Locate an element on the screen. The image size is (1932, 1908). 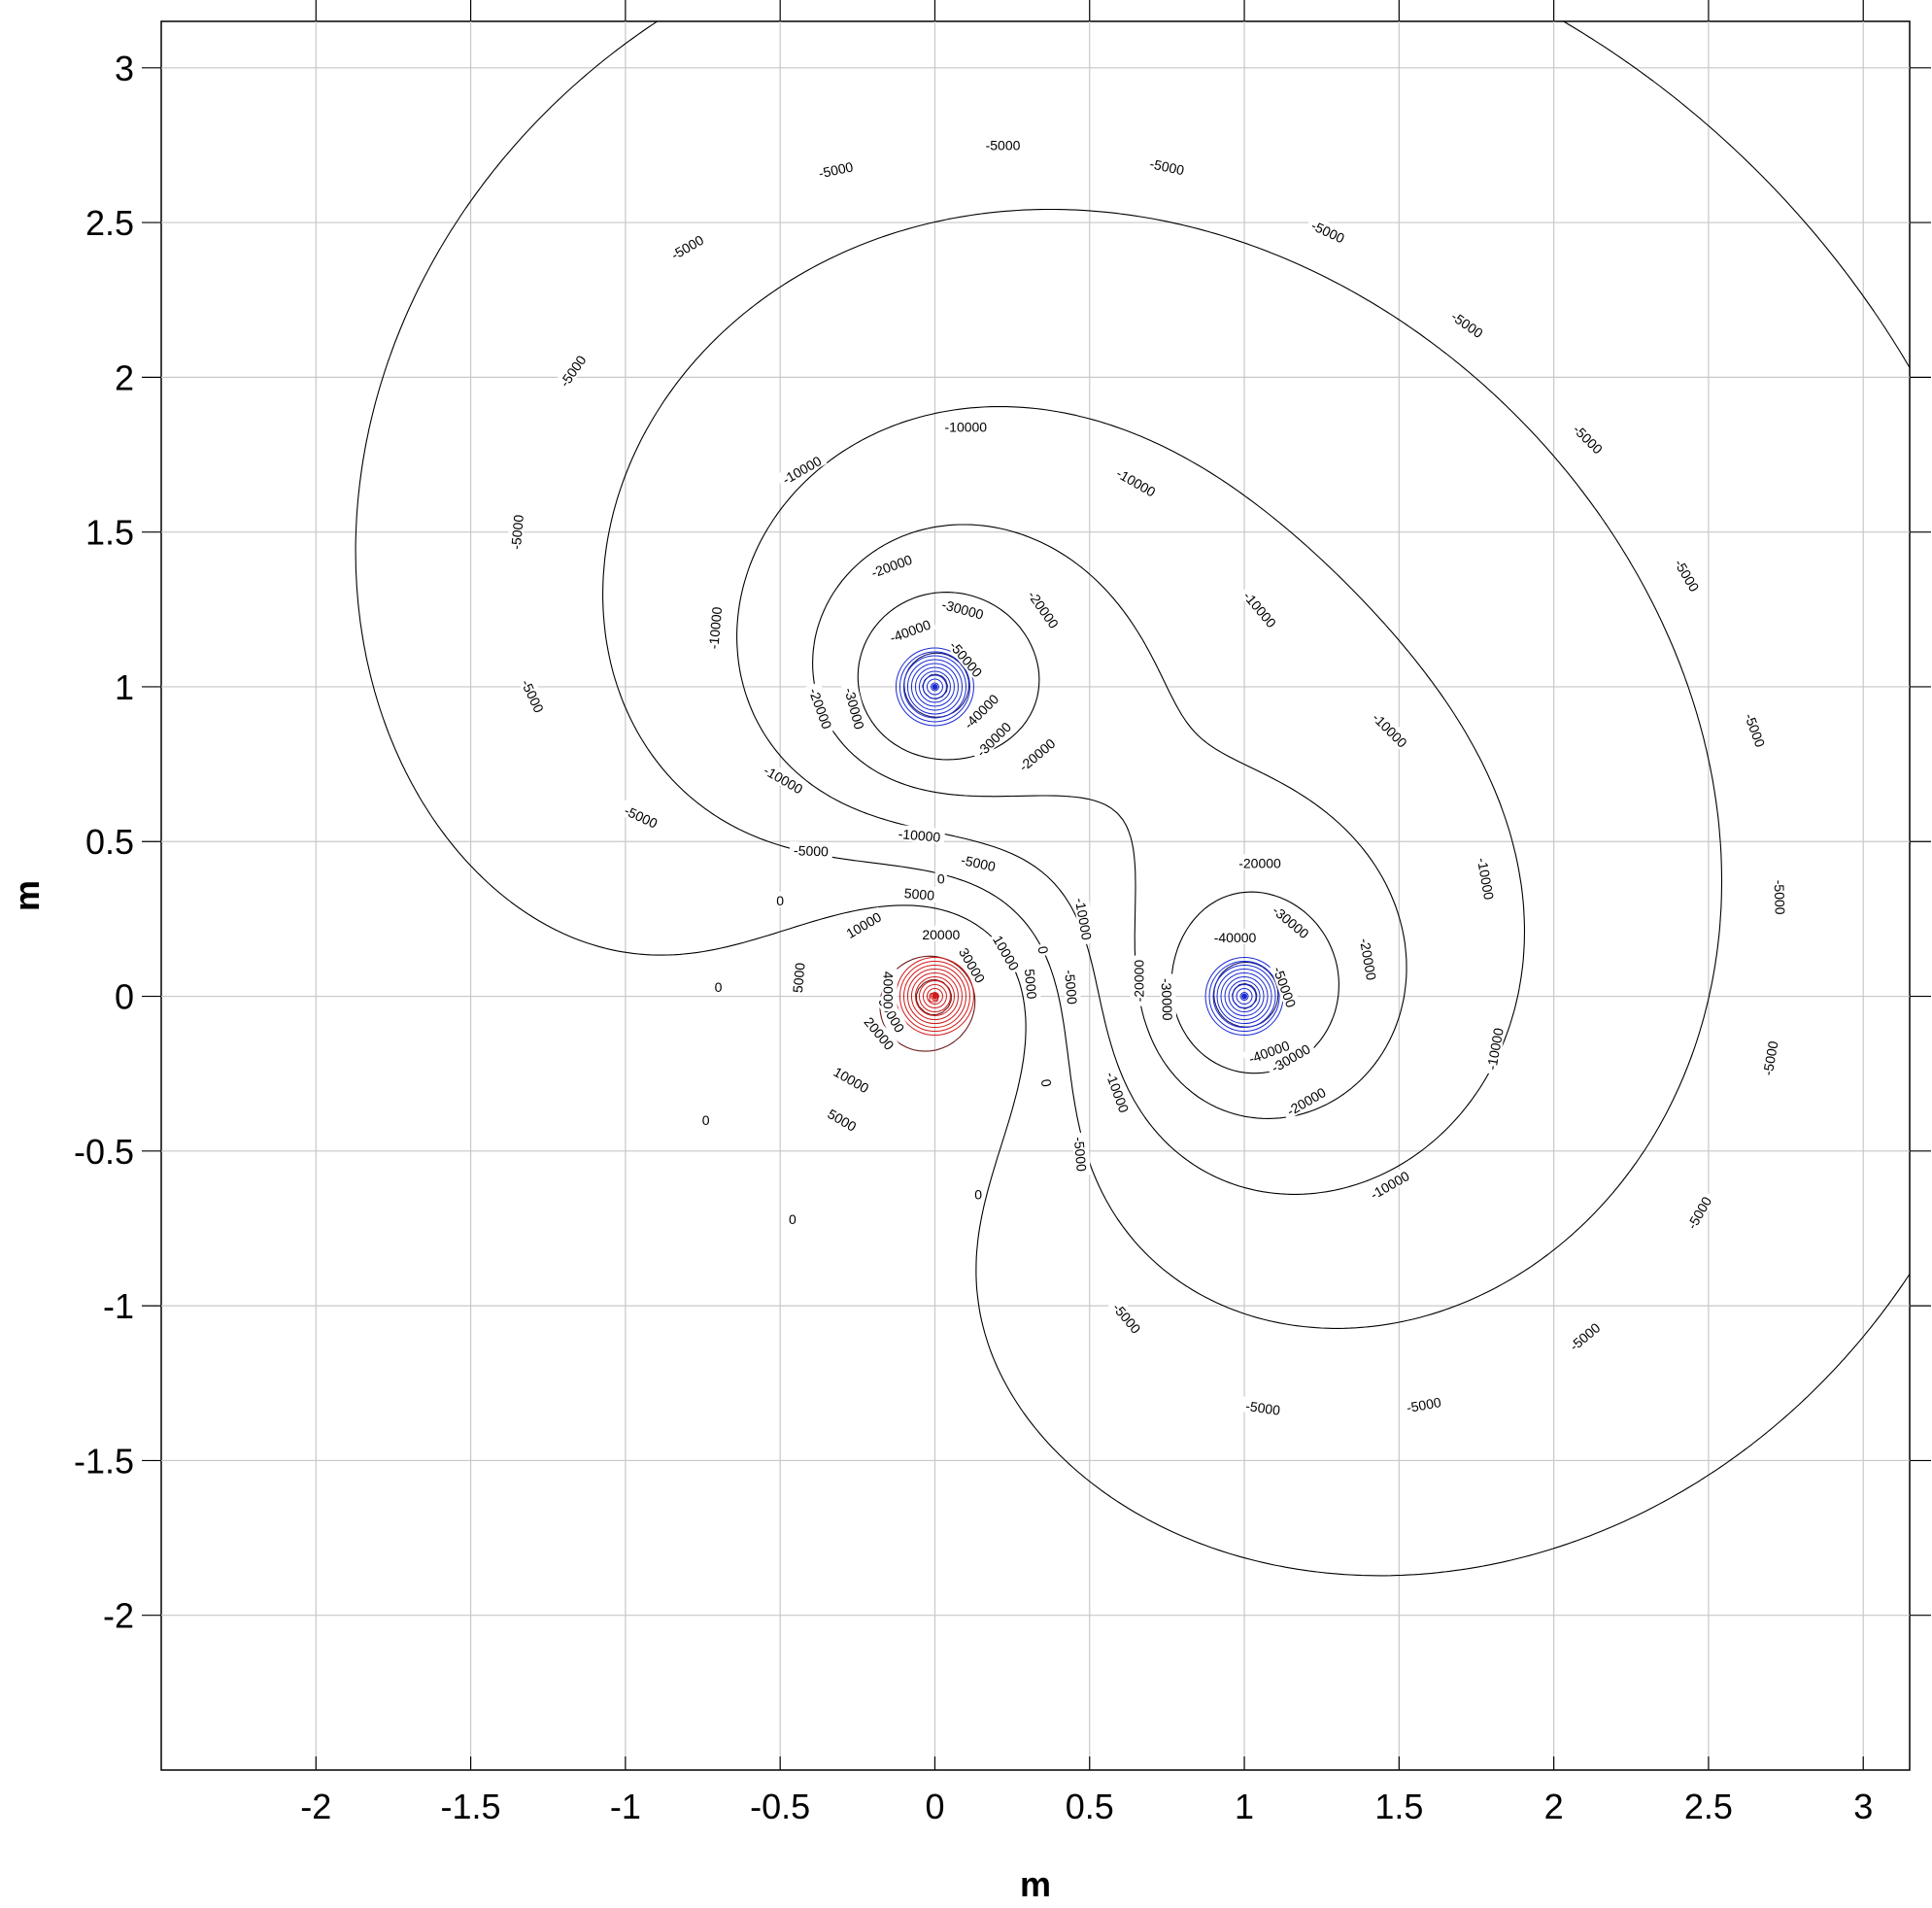
contour-label-text: 40000 is located at coordinates (889, 990).